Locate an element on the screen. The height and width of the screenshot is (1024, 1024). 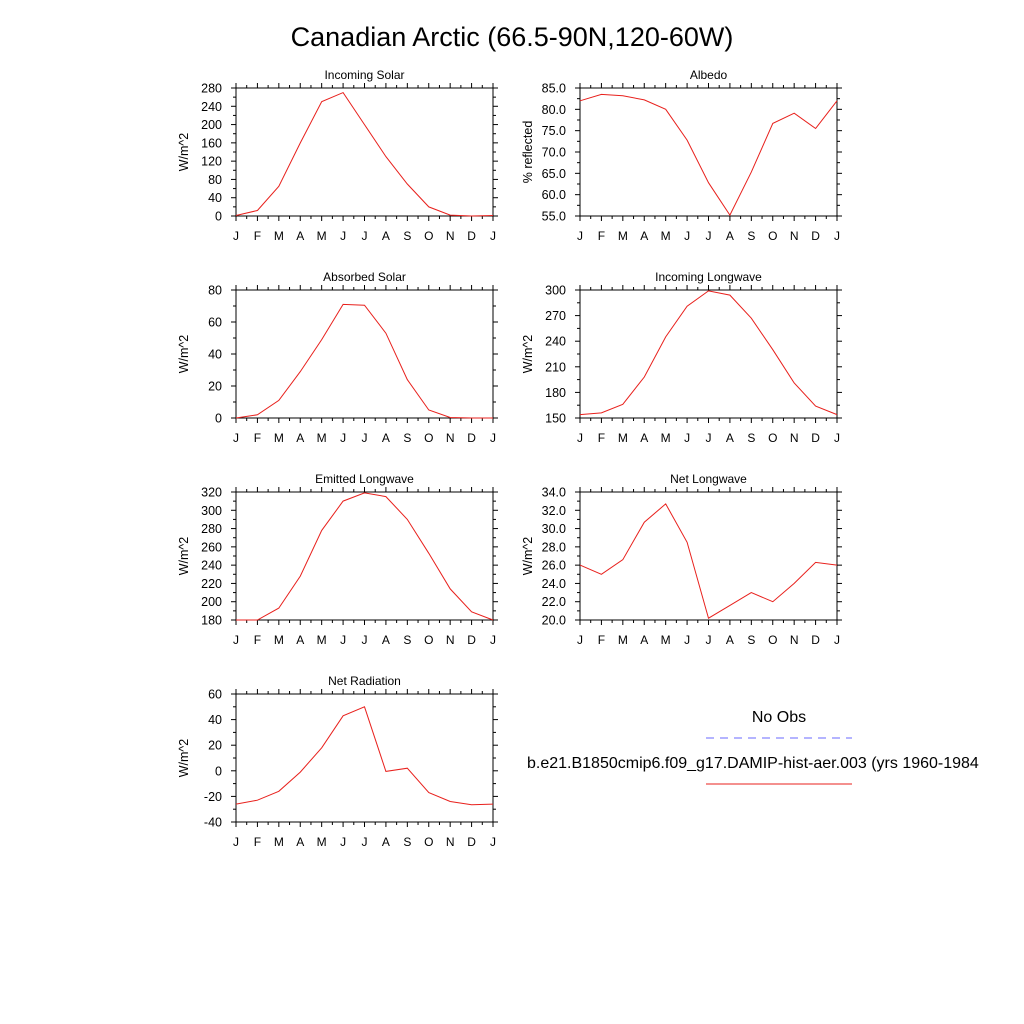
panel-title: Net Longwave is located at coordinates (708, 479).